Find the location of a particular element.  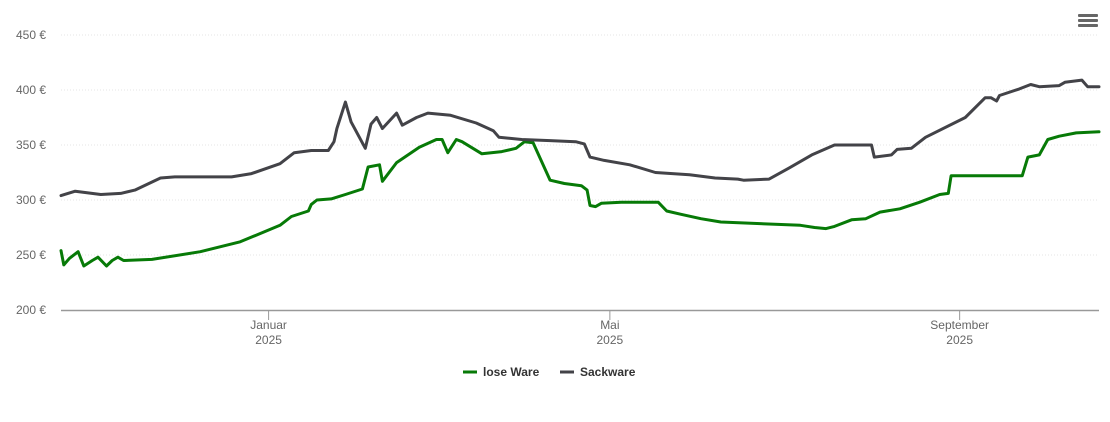

y-tick-label: 400 € is located at coordinates (31, 90).